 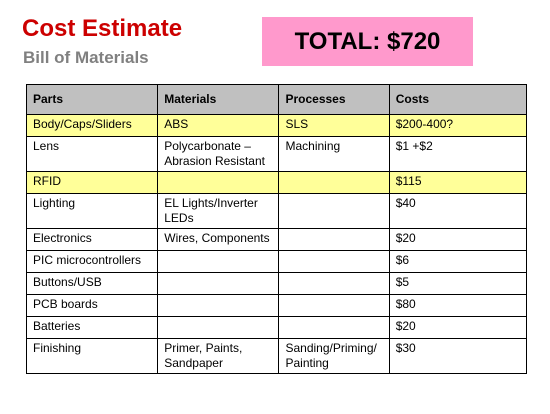 I want to click on cell-part: PIC microcontrollers, so click(x=92, y=261).